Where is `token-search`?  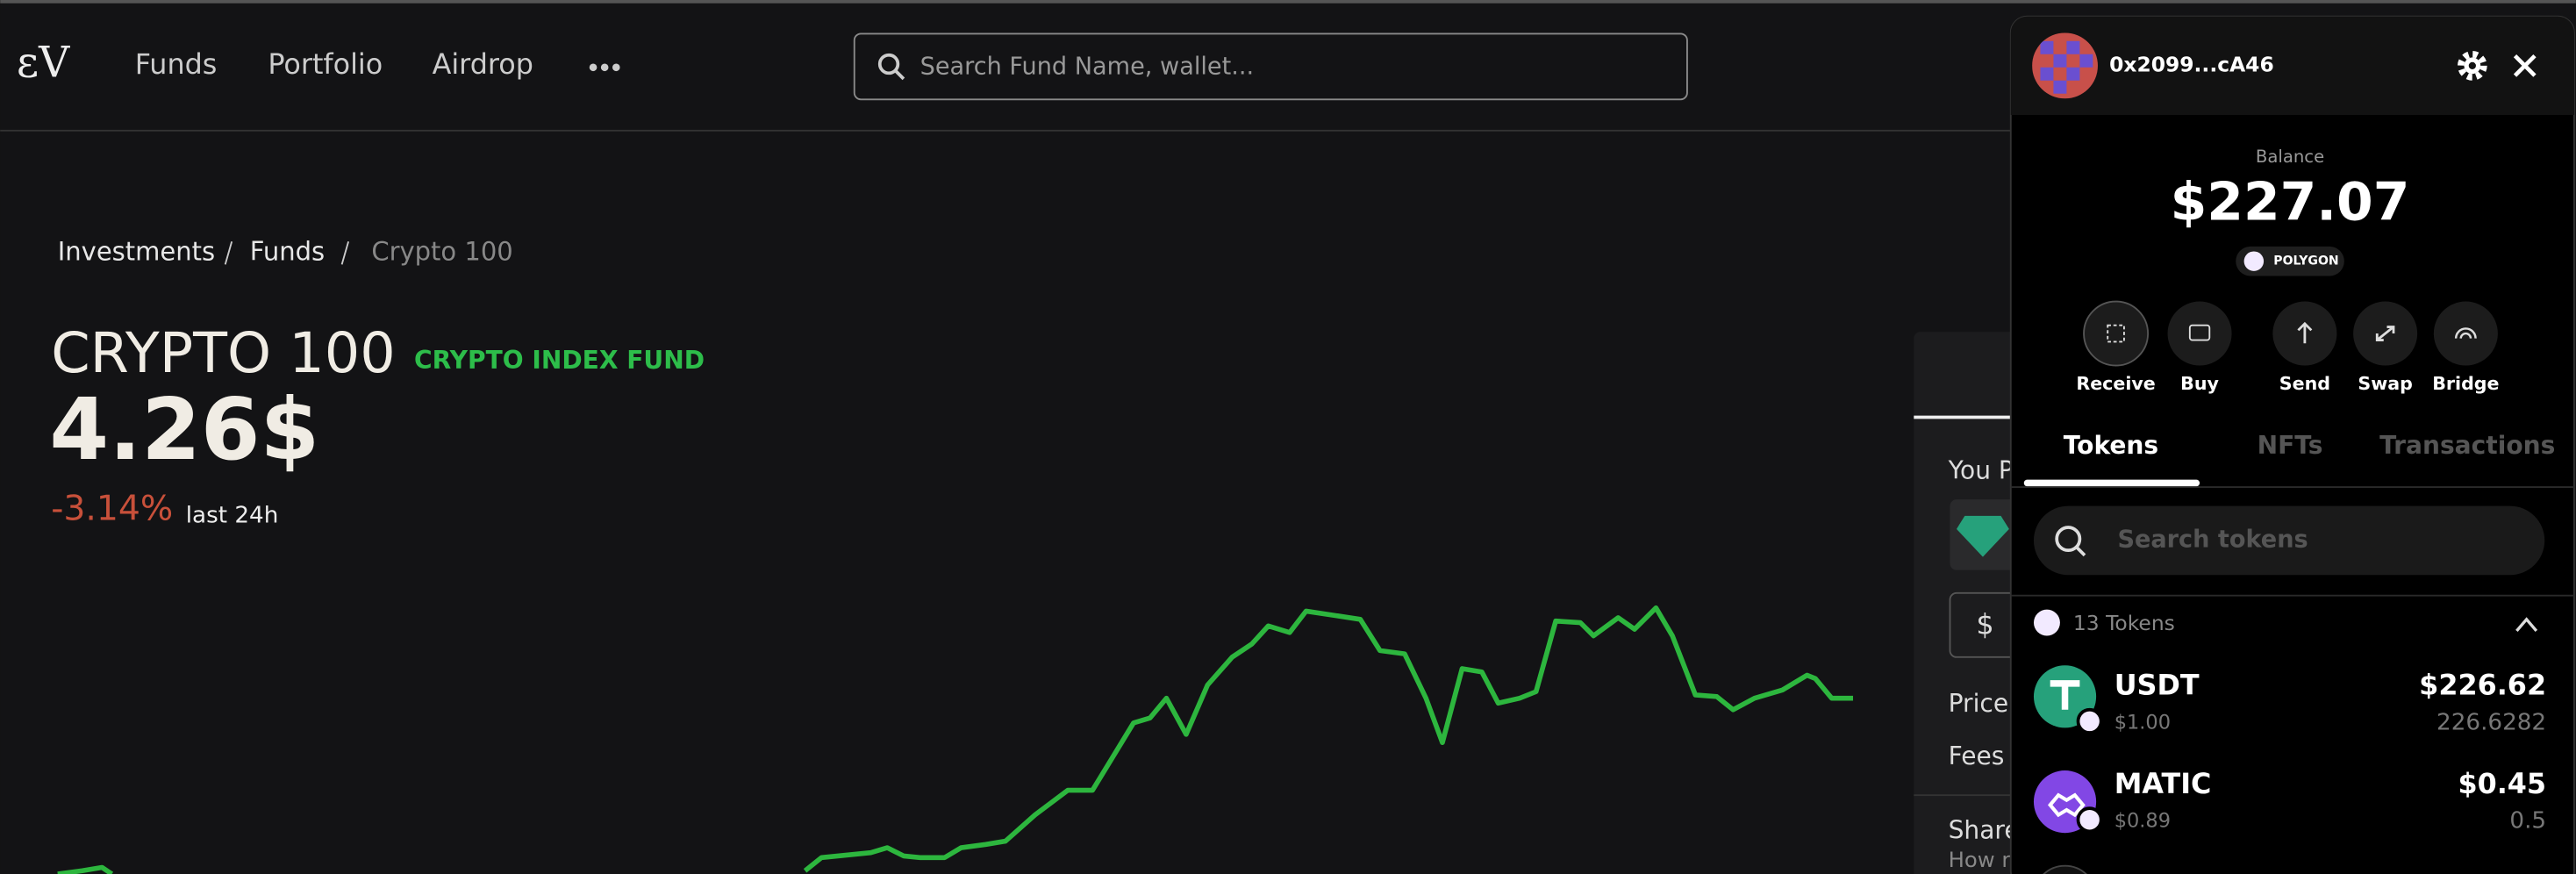 token-search is located at coordinates (2289, 541).